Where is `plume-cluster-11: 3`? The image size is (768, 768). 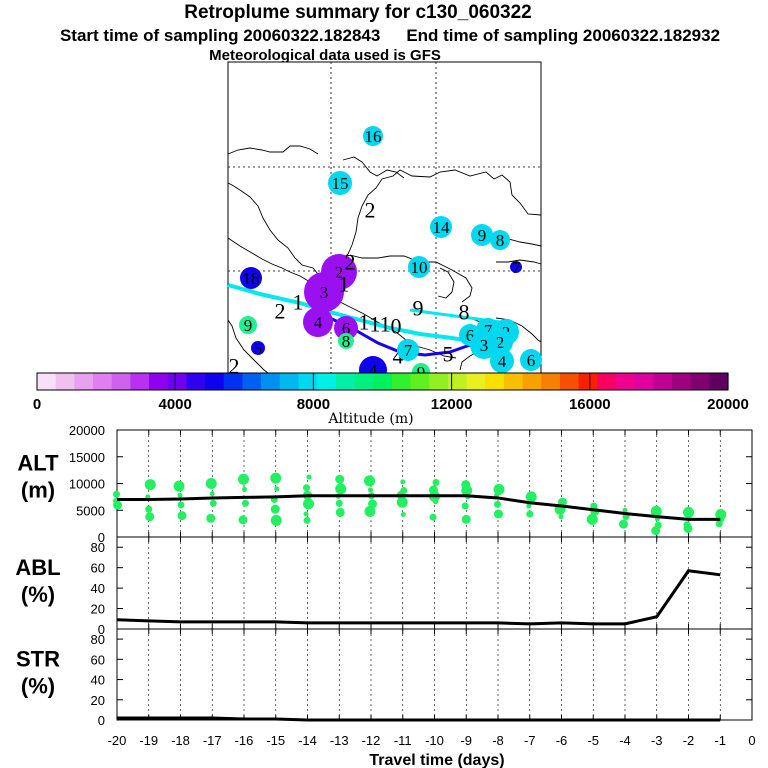
plume-cluster-11: 3 is located at coordinates (324, 292).